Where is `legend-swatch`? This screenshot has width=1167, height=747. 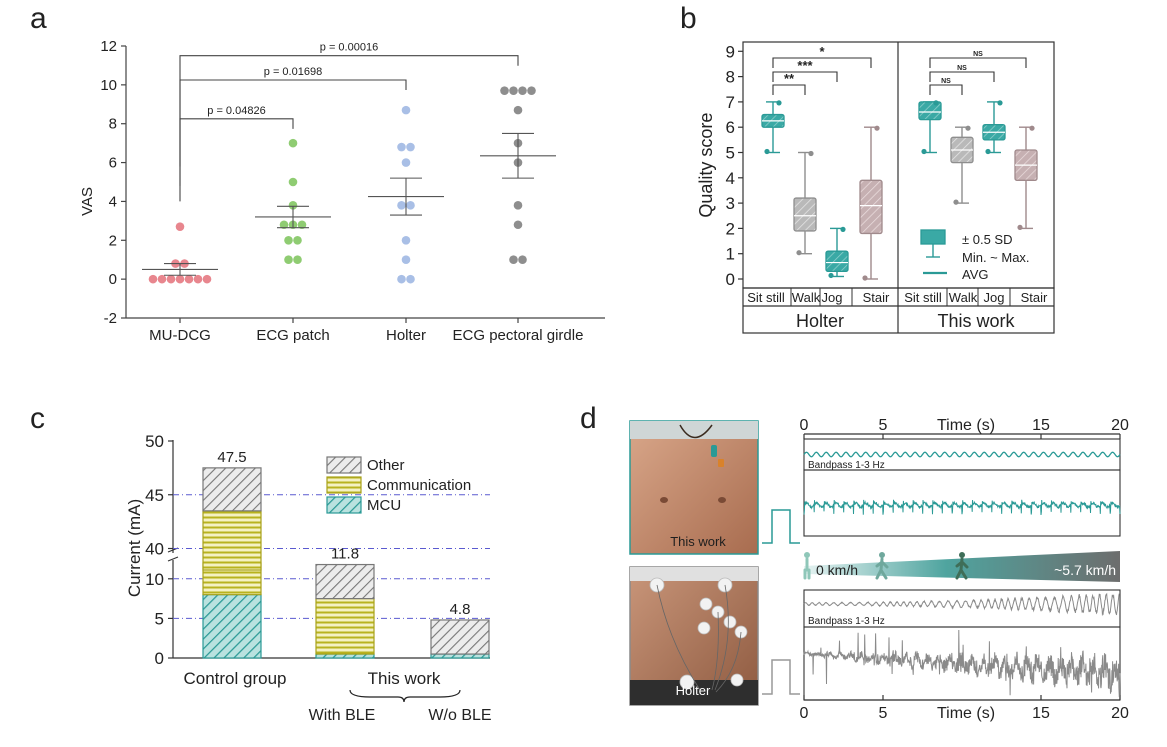 legend-swatch is located at coordinates (344, 485).